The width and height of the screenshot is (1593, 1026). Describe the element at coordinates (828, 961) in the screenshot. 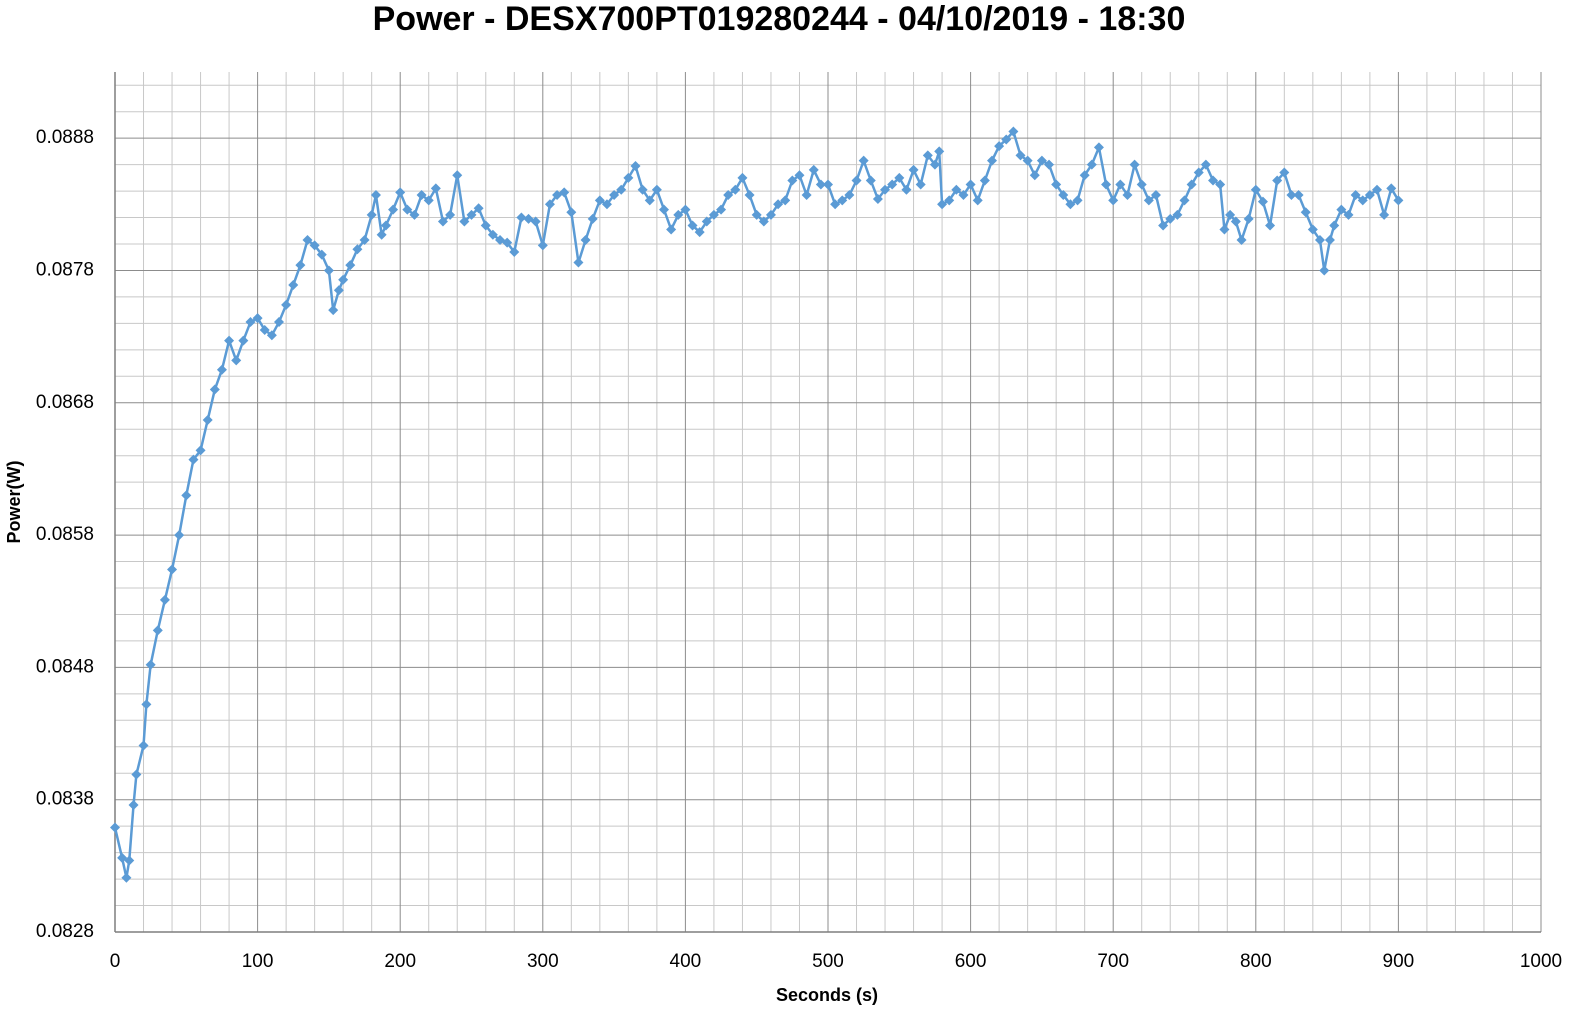

I see `x-tick-label: 500` at that location.